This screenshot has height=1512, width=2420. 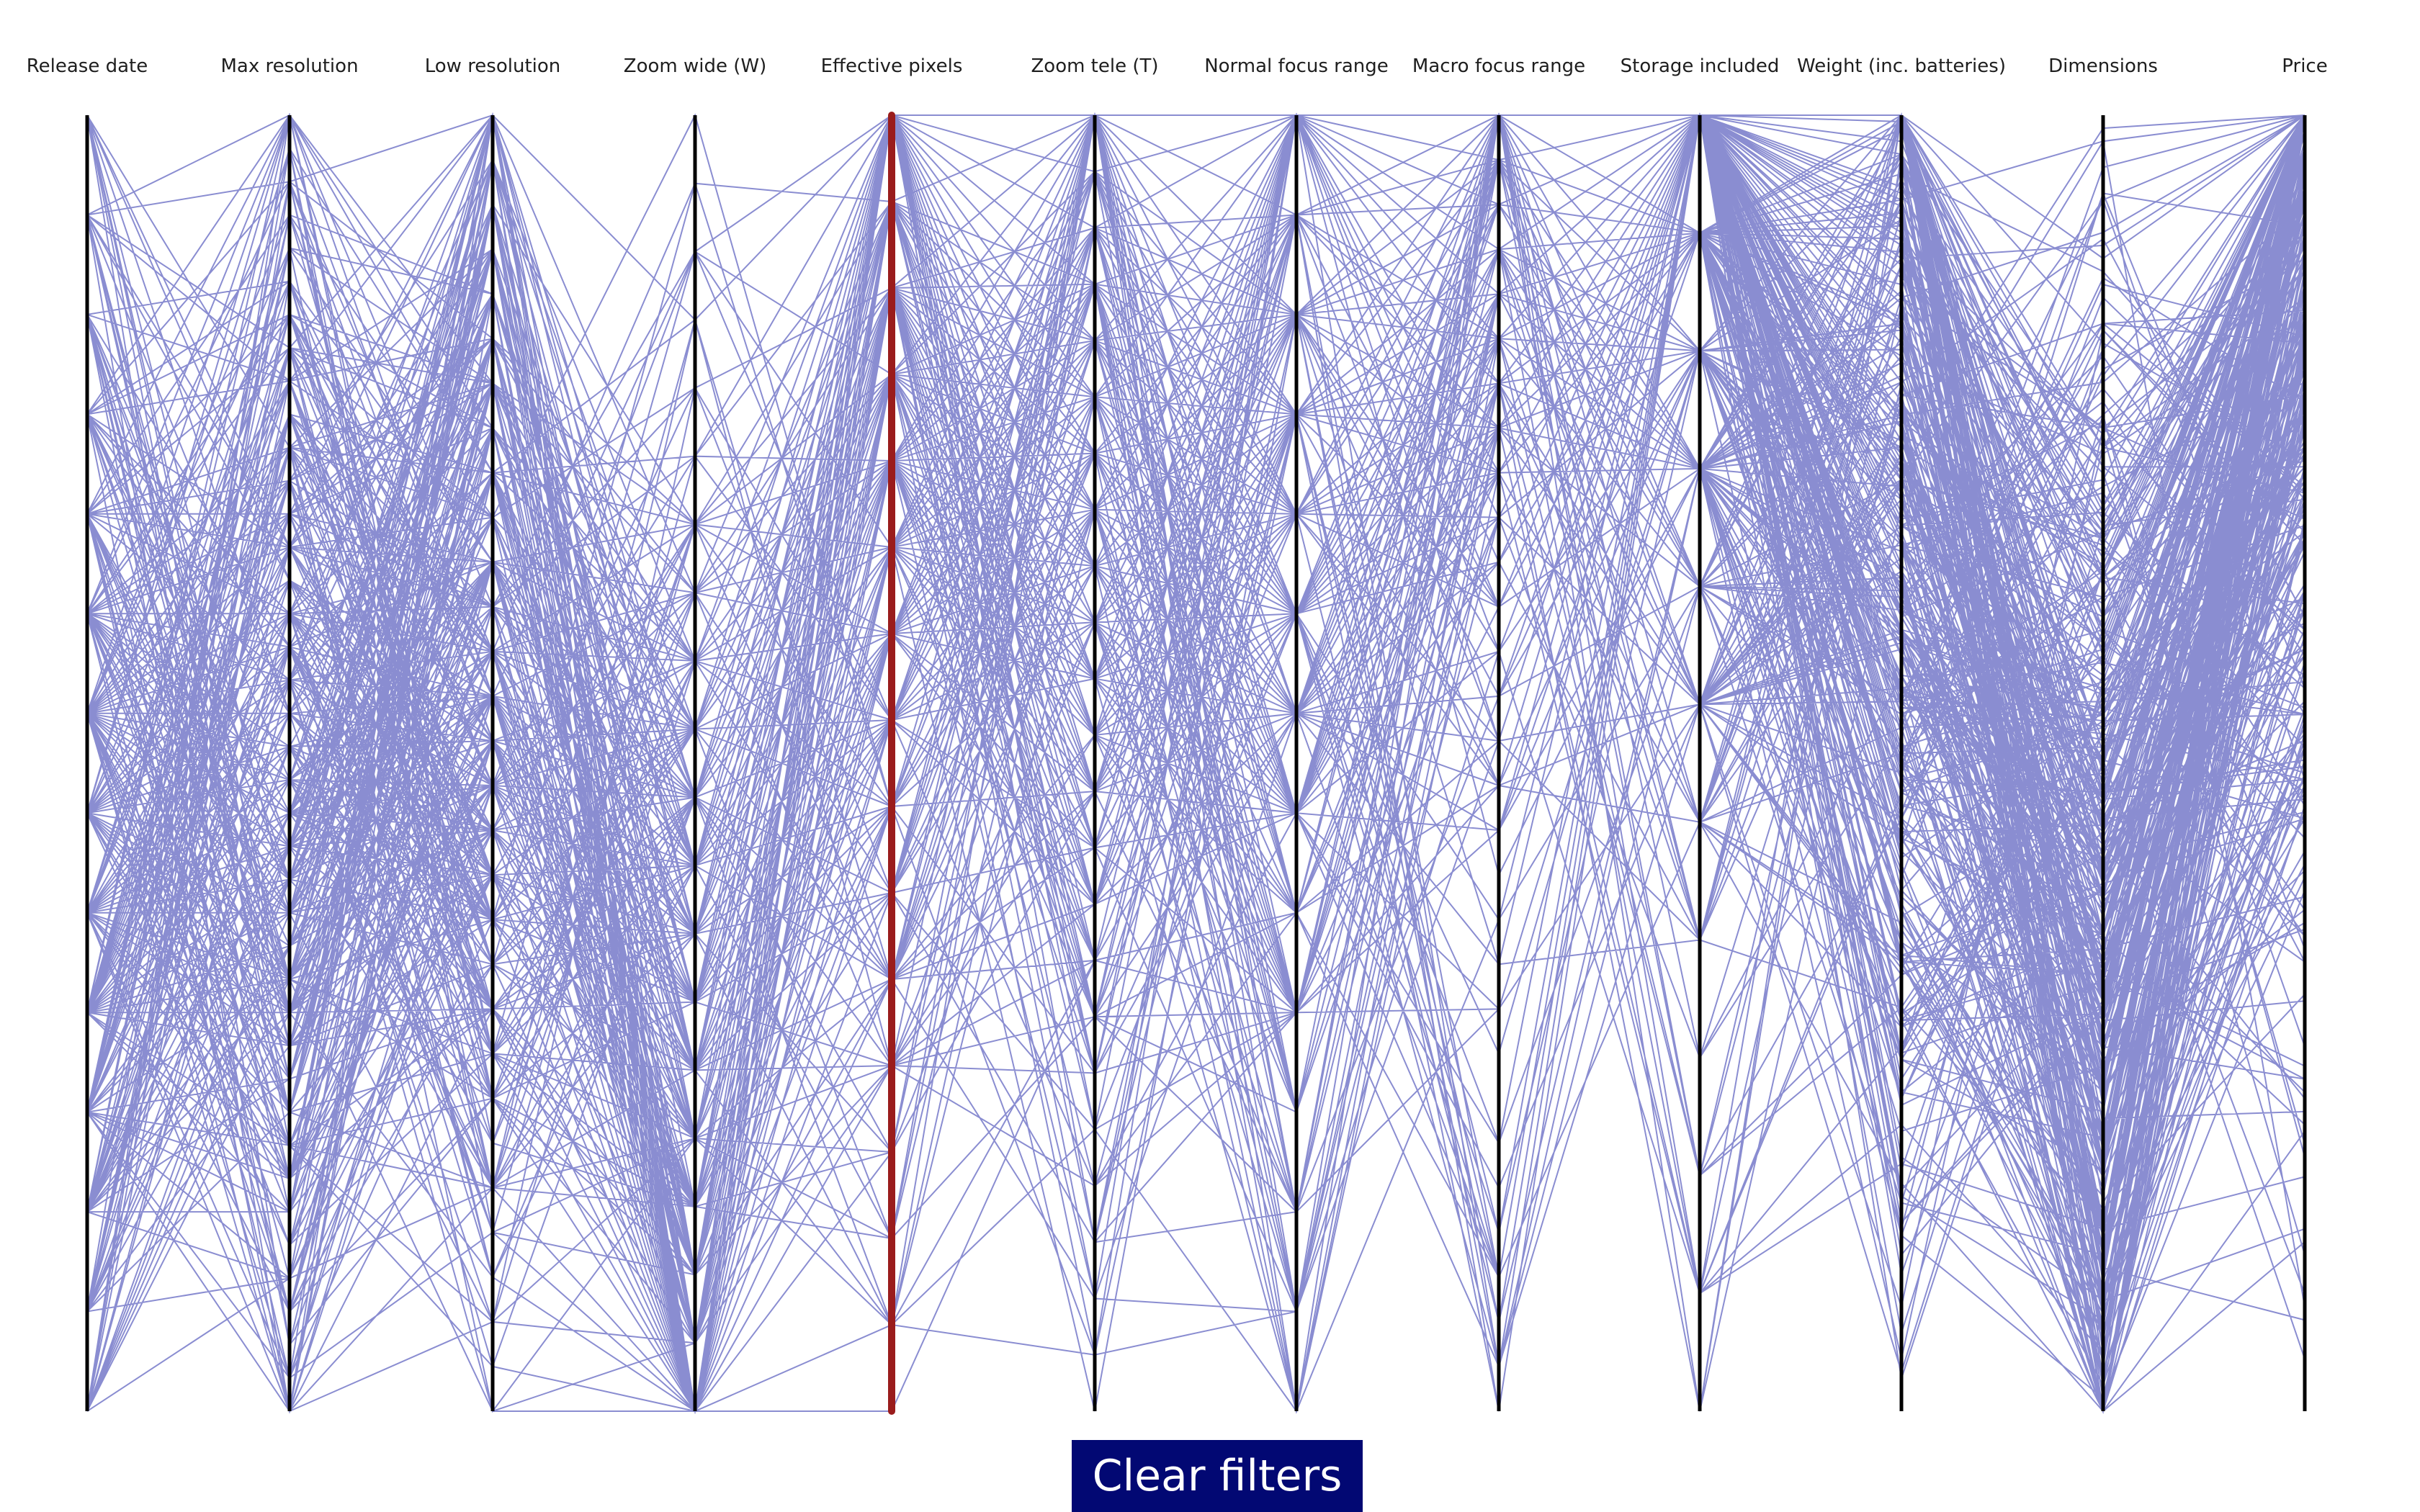 I want to click on axis-label: Max resolution, so click(x=289, y=66).